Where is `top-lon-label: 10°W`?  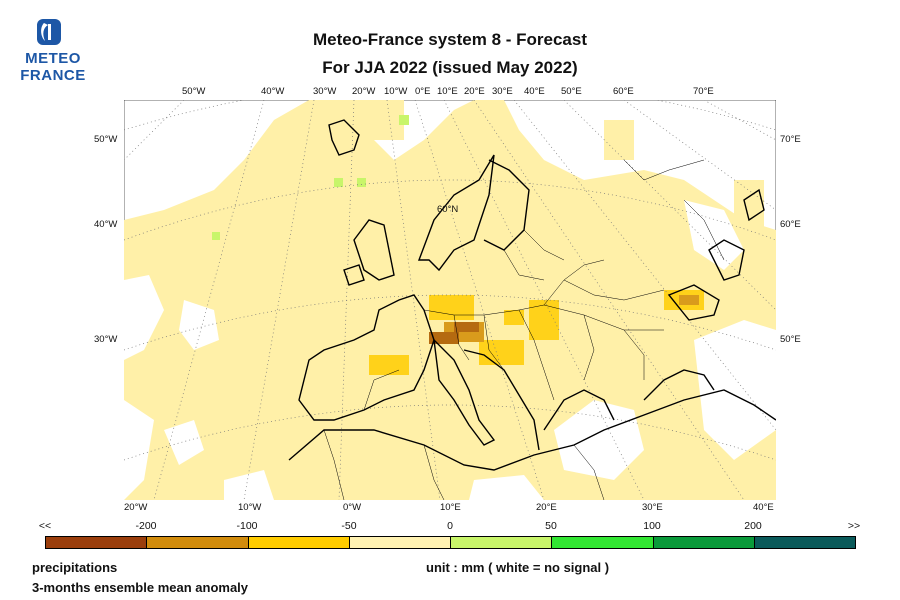
top-lon-label: 10°W is located at coordinates (396, 91).